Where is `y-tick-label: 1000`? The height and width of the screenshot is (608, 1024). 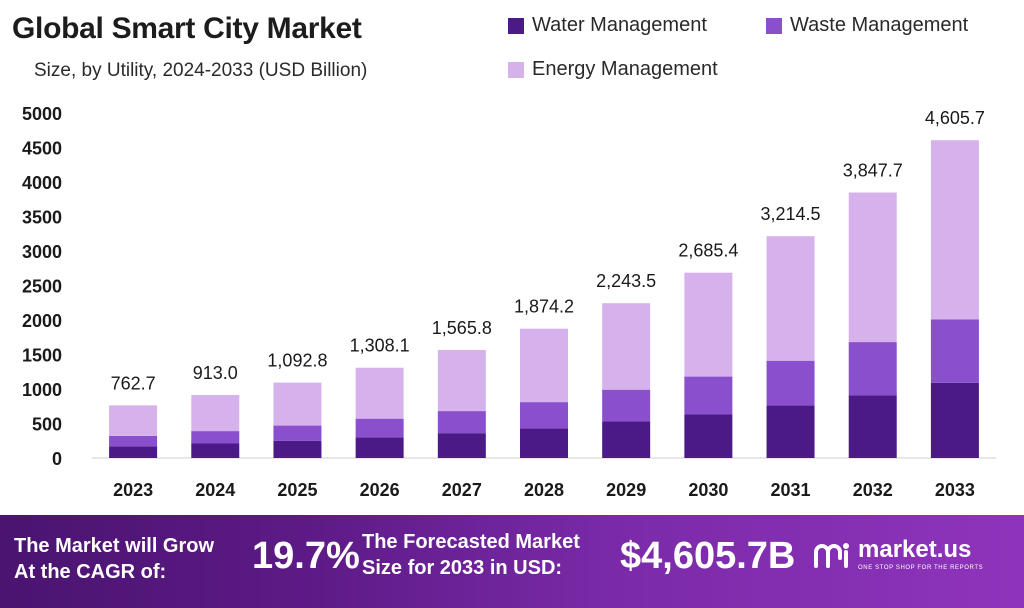
y-tick-label: 1000 is located at coordinates (42, 390).